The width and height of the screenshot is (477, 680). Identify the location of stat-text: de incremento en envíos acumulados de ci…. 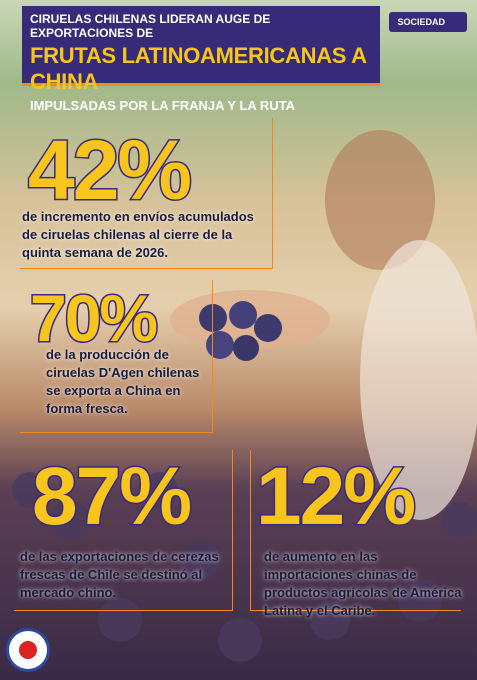
(138, 234).